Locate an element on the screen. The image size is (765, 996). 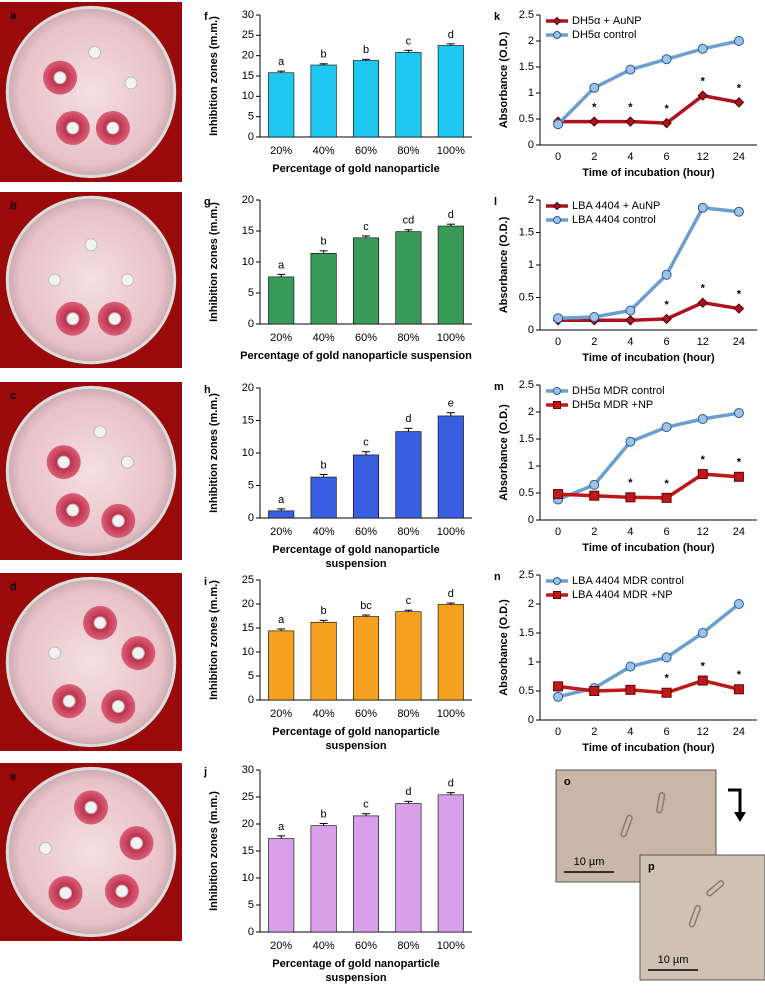
panel-label: h is located at coordinates (207, 390).